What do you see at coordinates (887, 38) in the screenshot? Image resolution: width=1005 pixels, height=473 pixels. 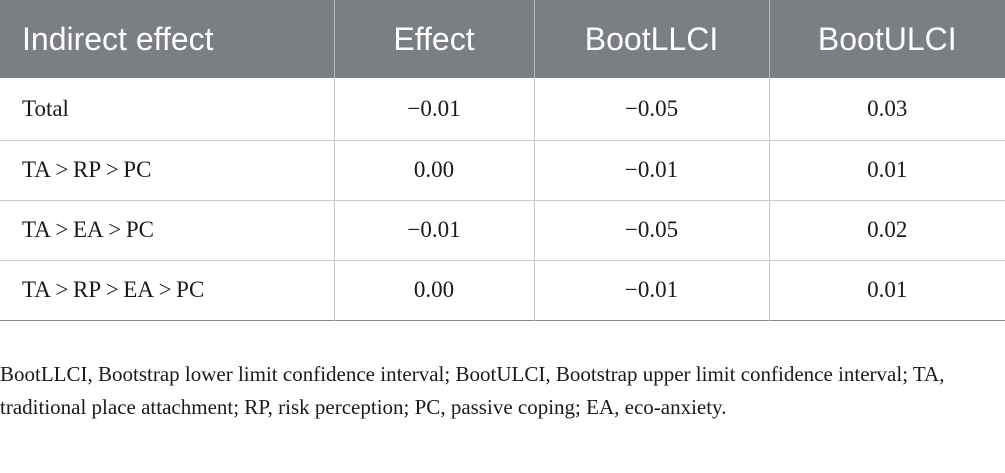 I see `header-bootulci: BootULCI` at bounding box center [887, 38].